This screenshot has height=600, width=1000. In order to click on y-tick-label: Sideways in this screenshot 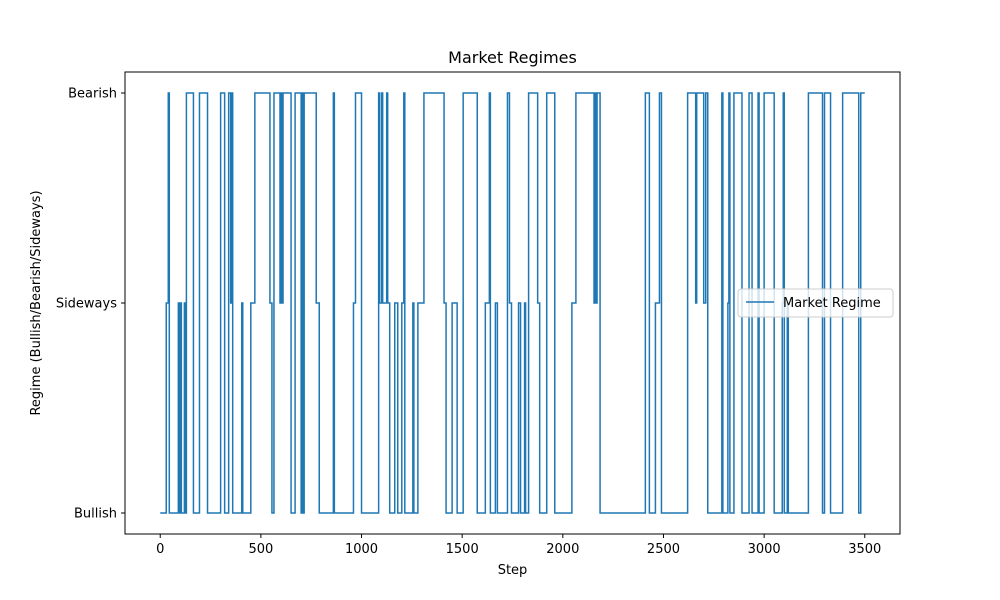, I will do `click(86, 304)`.